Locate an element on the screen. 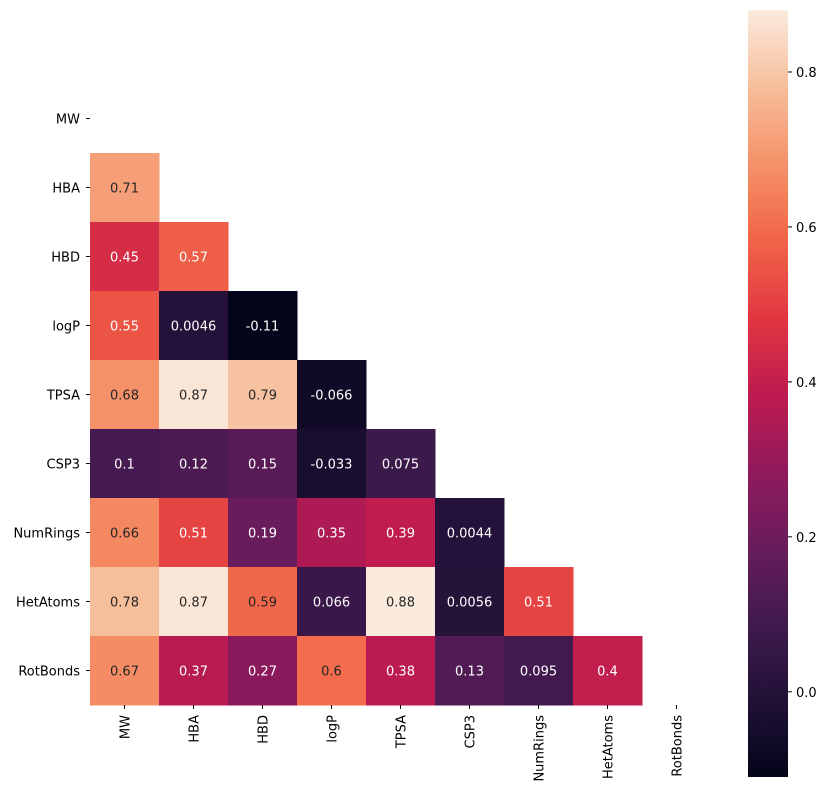  cell-value-label: 0.38 is located at coordinates (400, 672).